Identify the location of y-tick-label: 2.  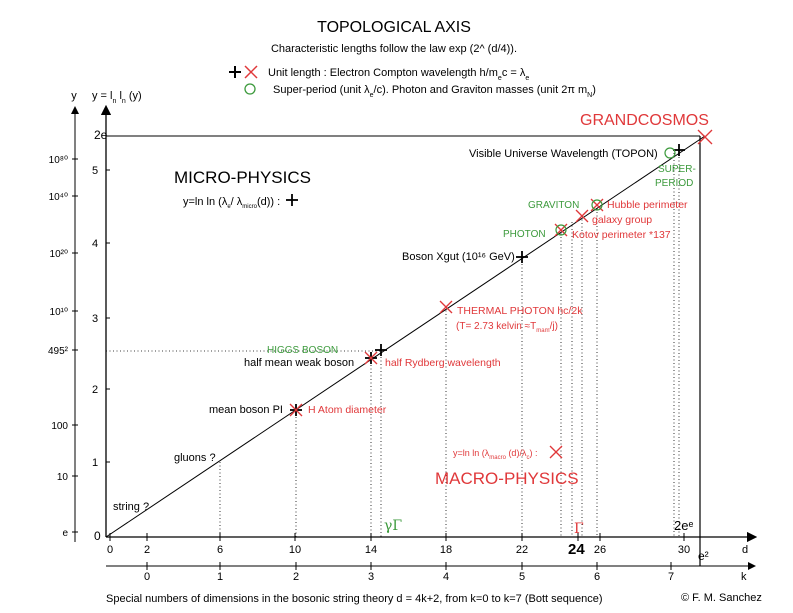
(95, 390).